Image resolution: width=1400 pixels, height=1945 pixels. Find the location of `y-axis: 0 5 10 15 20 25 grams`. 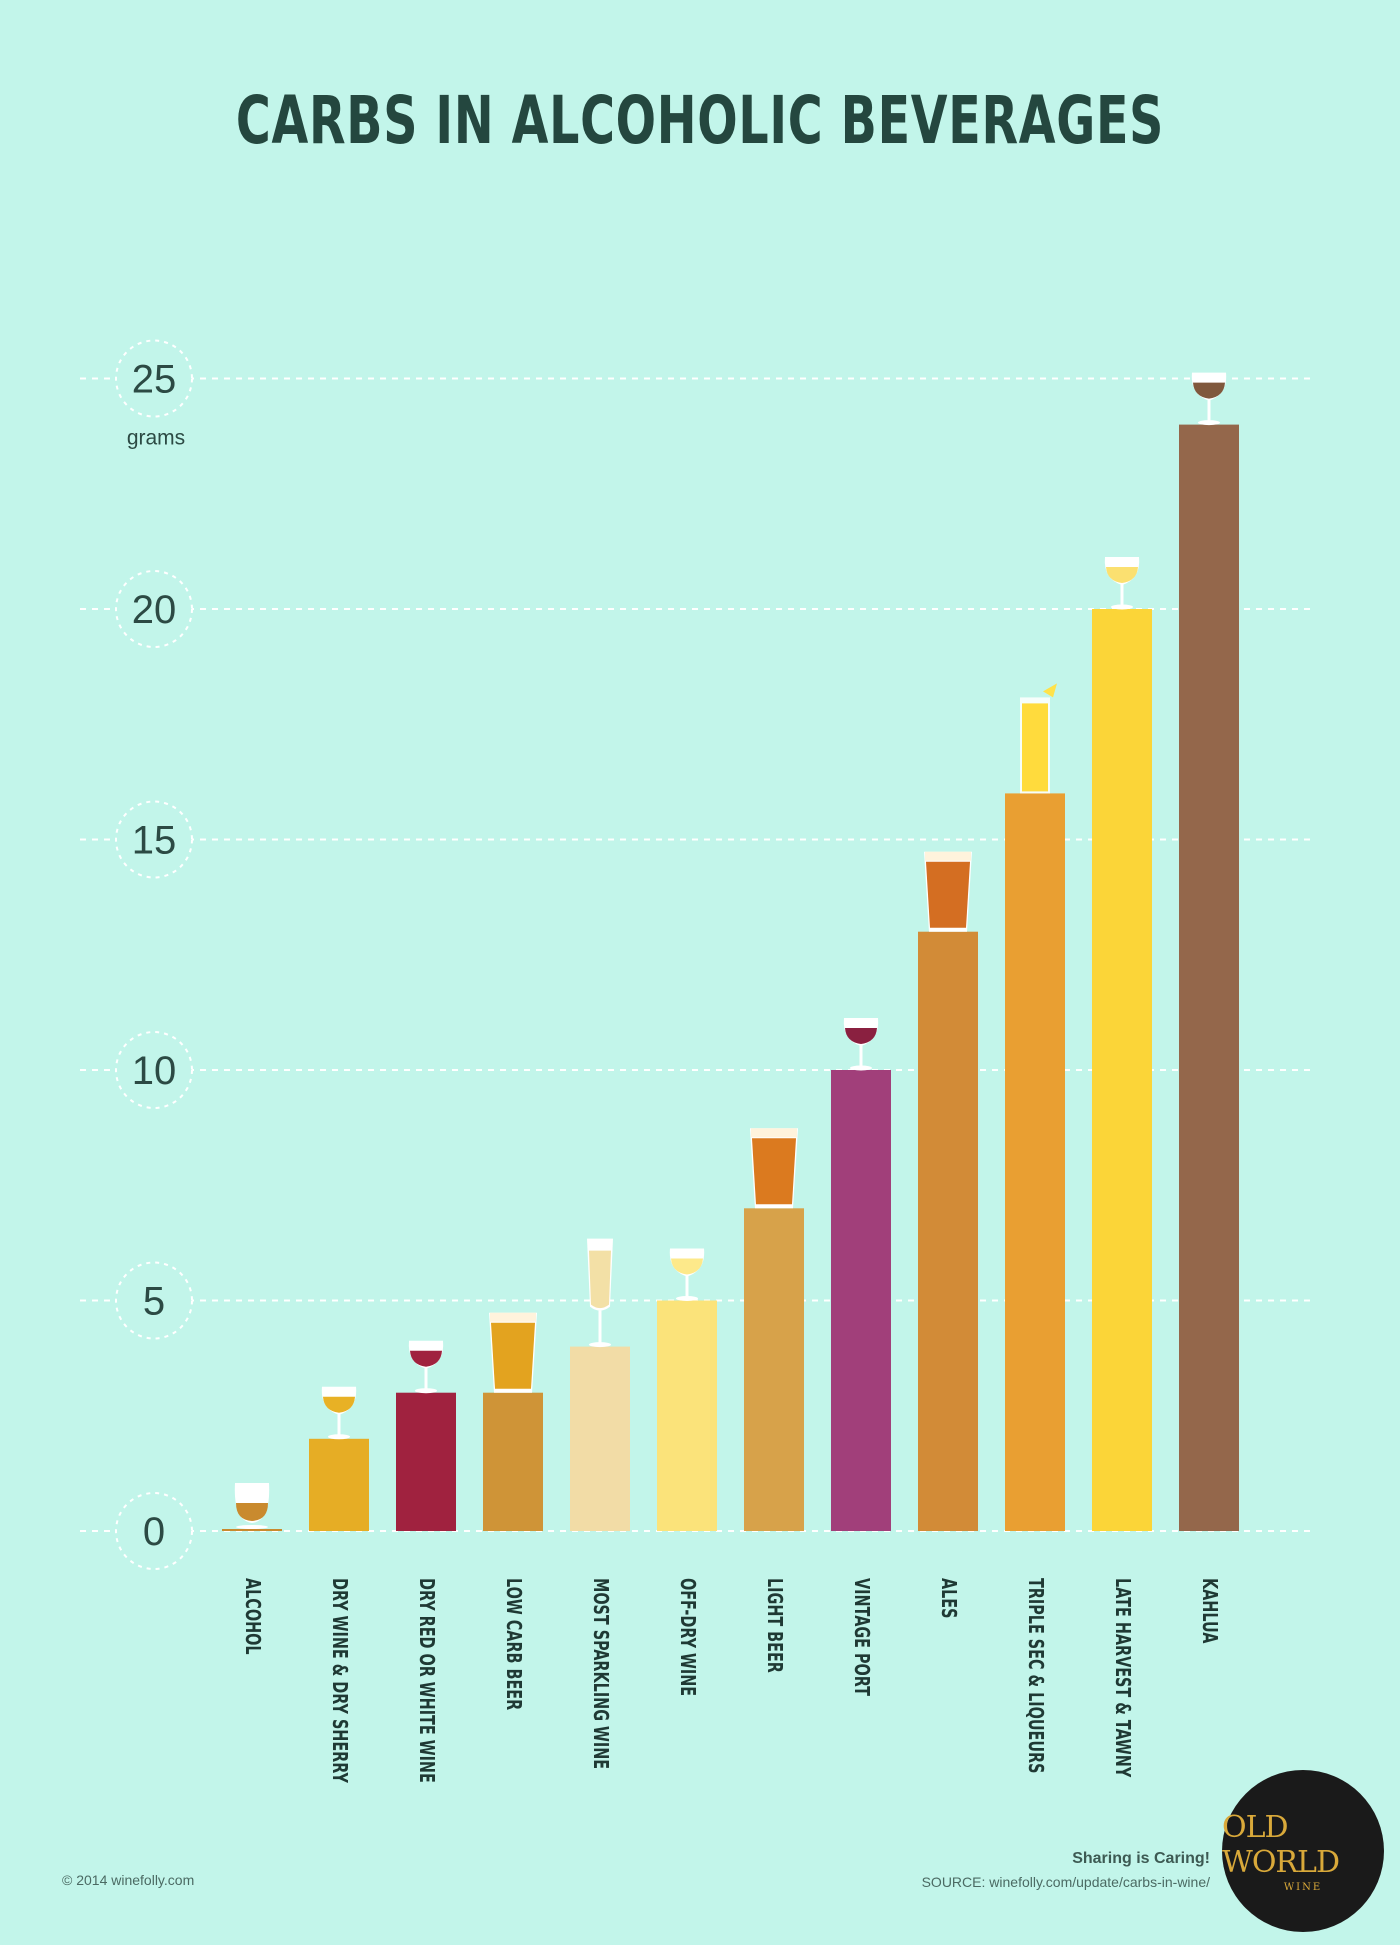

y-axis: 0 5 10 15 20 25 grams is located at coordinates (154, 954).